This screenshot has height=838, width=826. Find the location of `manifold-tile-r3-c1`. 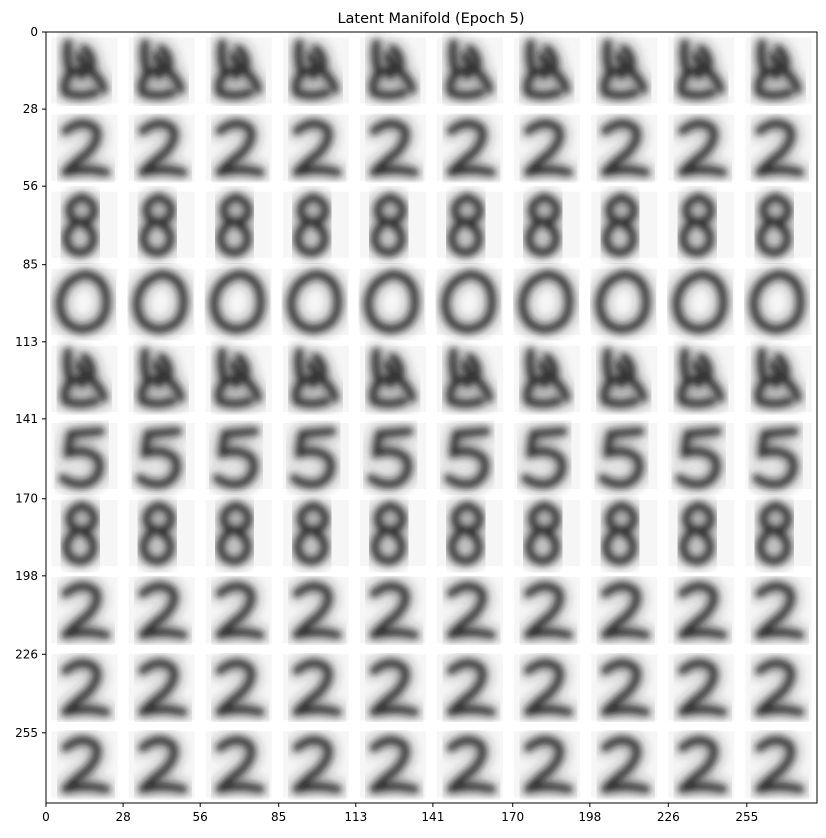

manifold-tile-r3-c1 is located at coordinates (161, 302).